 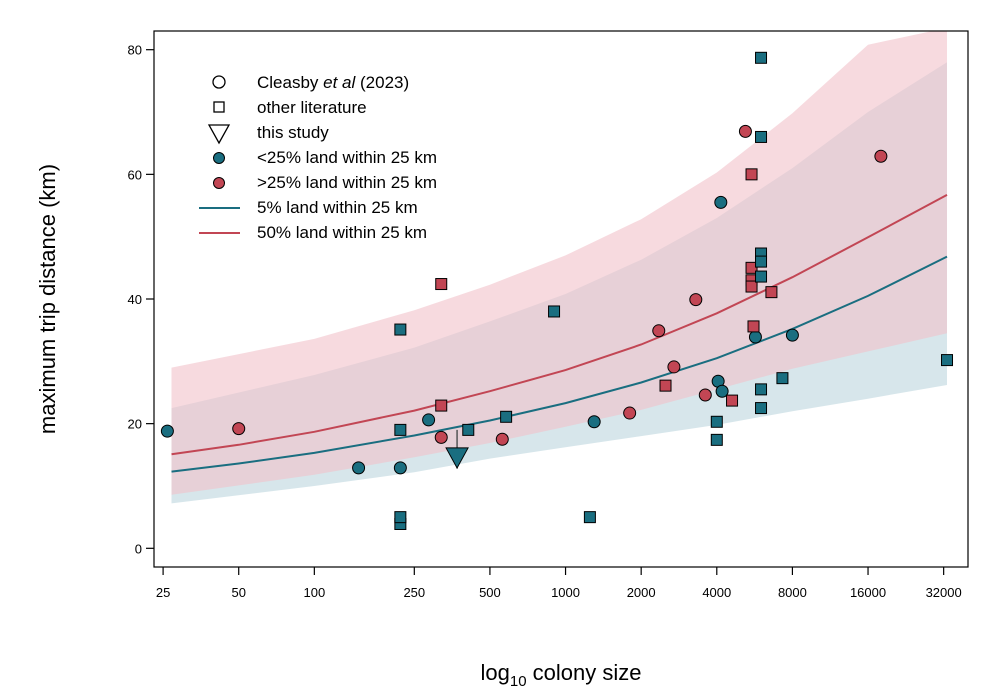 What do you see at coordinates (293, 132) in the screenshot?
I see `legend-label-this-study: this study` at bounding box center [293, 132].